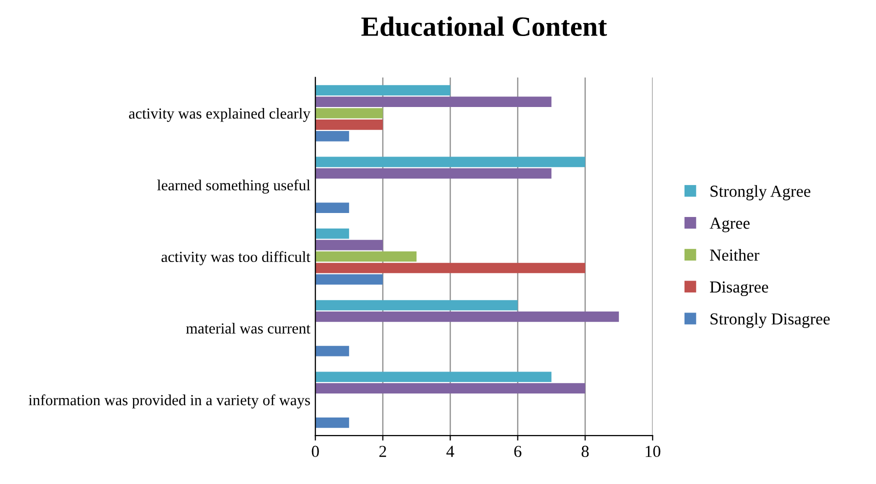 The image size is (876, 484). What do you see at coordinates (518, 452) in the screenshot?
I see `x-tick-label: 6` at bounding box center [518, 452].